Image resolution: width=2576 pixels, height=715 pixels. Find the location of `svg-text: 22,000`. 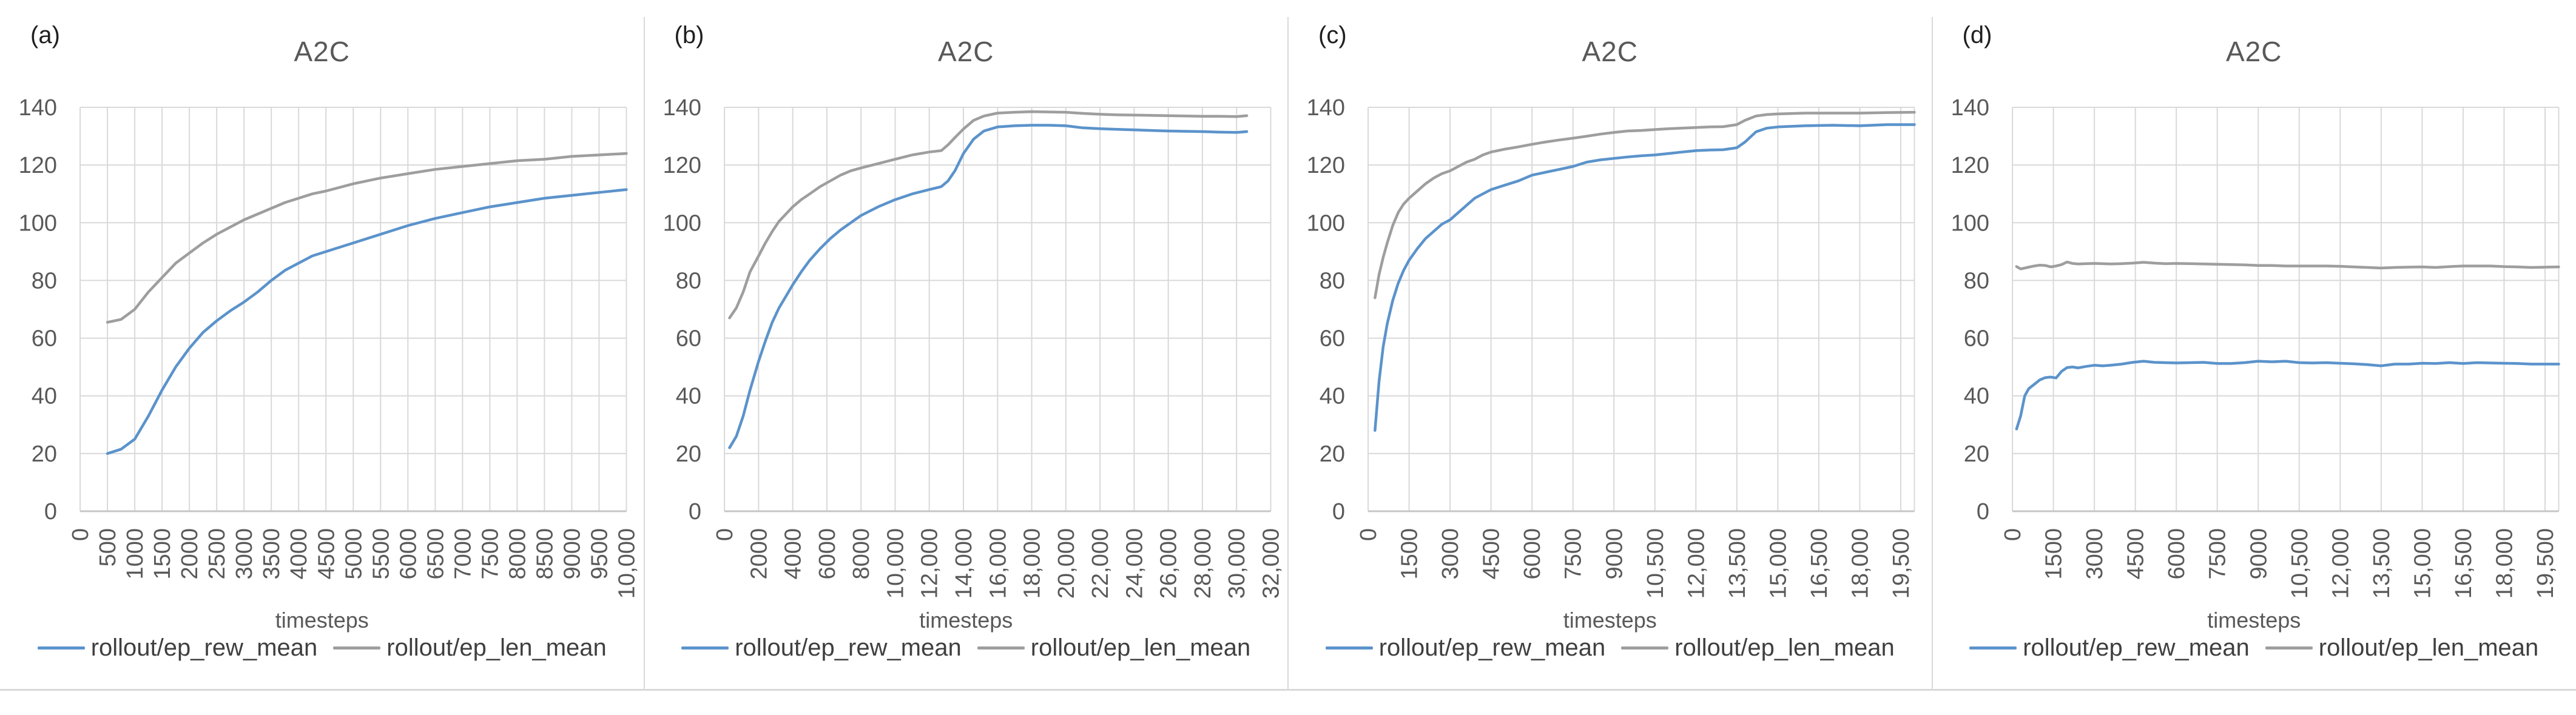

svg-text: 22,000 is located at coordinates (1100, 564).